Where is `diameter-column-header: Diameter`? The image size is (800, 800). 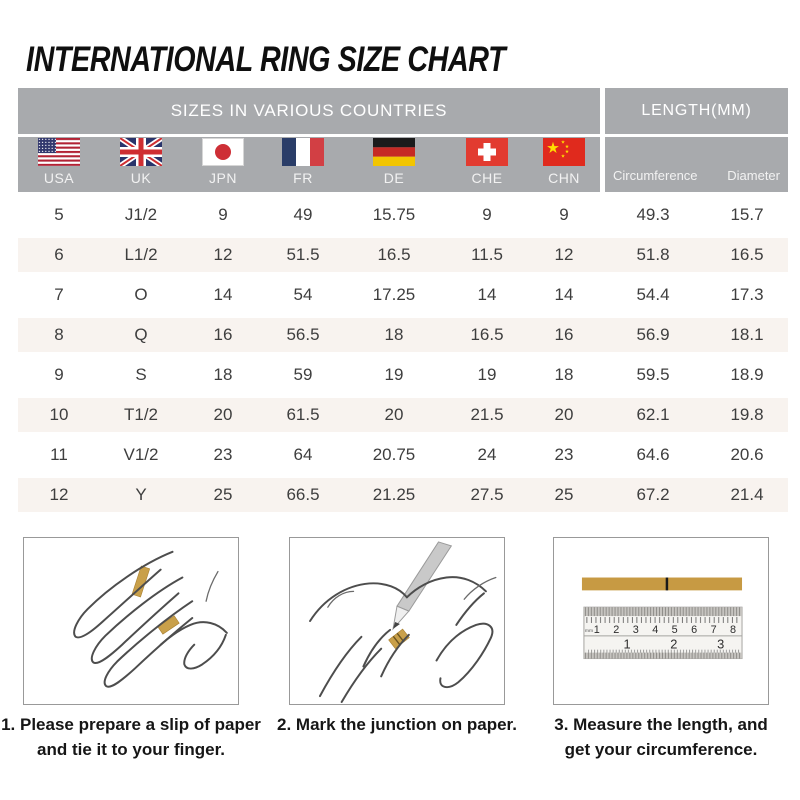 diameter-column-header: Diameter is located at coordinates (753, 175).